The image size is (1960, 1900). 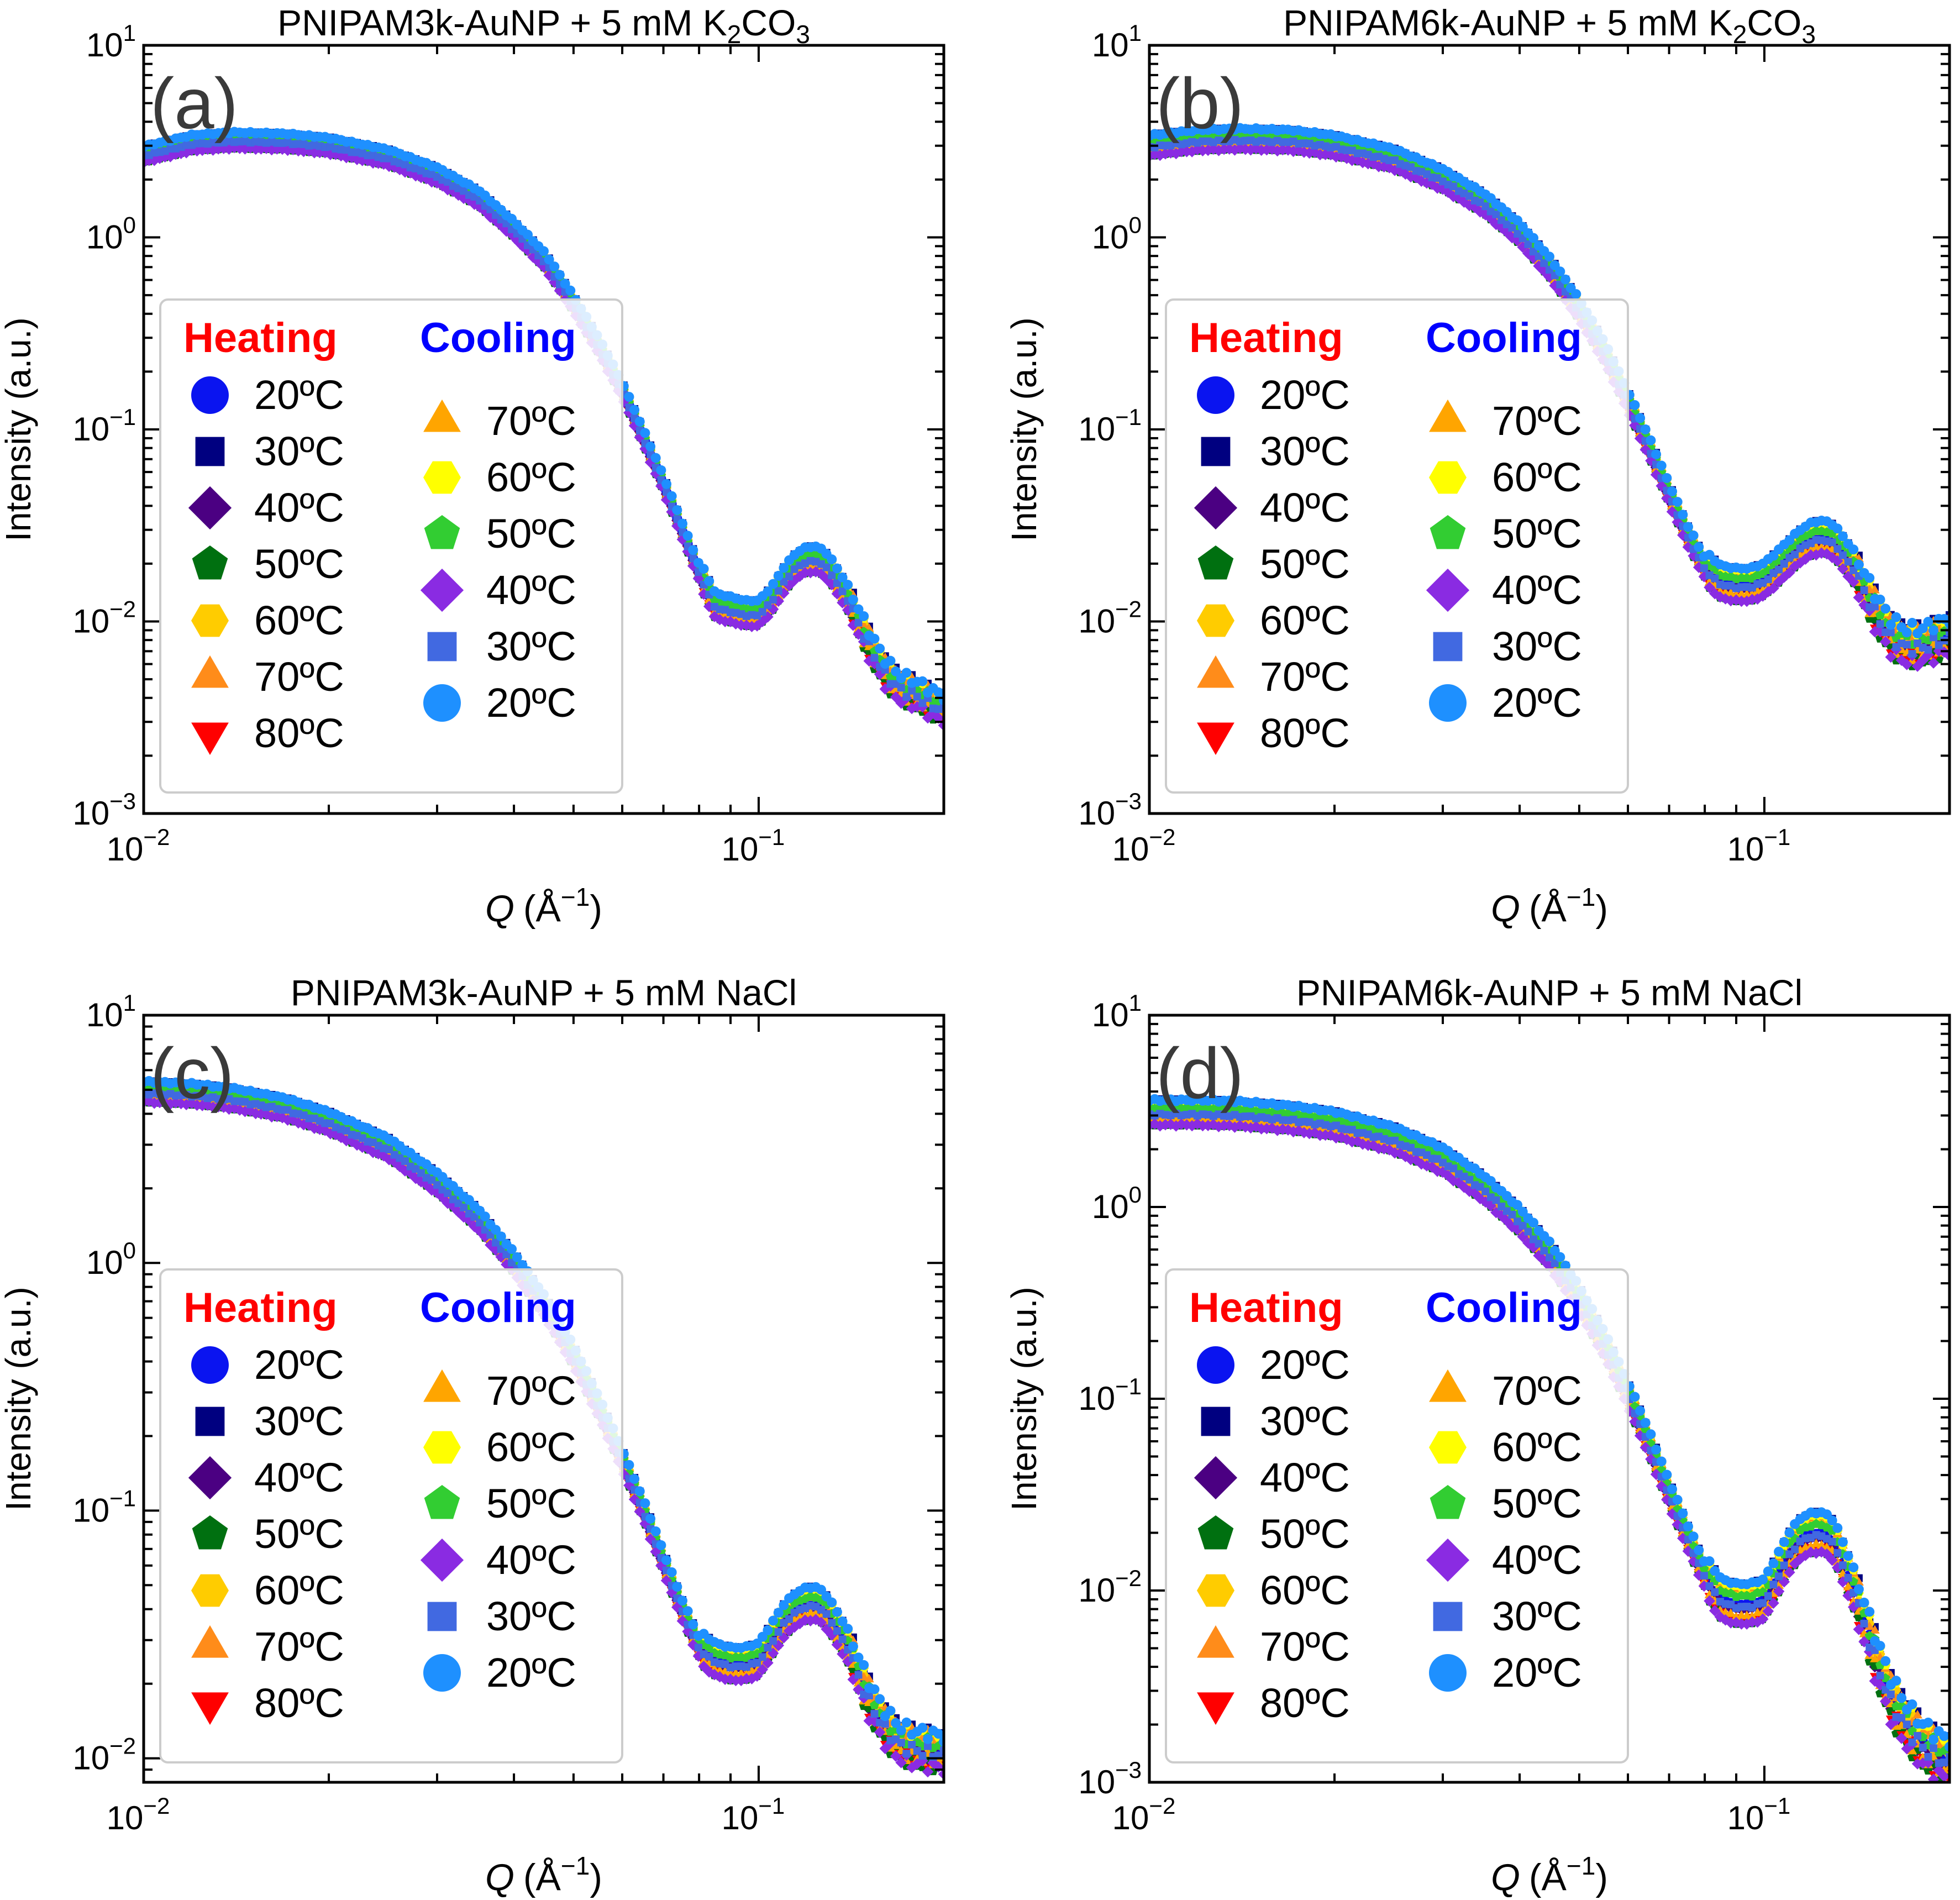 I want to click on series-cooling-20c, so click(x=544, y=417).